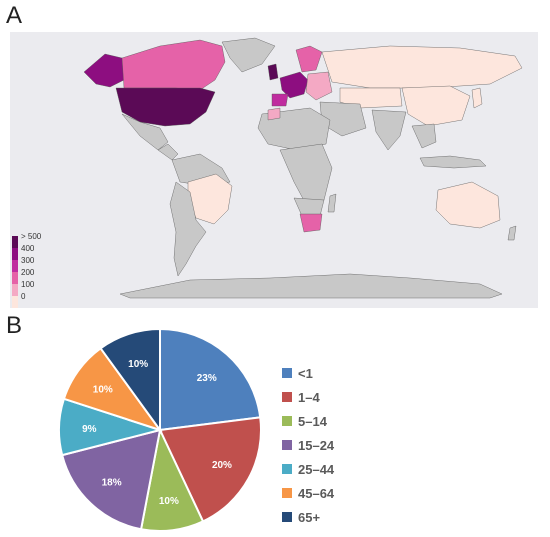 The height and width of the screenshot is (537, 550). Describe the element at coordinates (371, 98) in the screenshot. I see `central-asia-region` at that location.